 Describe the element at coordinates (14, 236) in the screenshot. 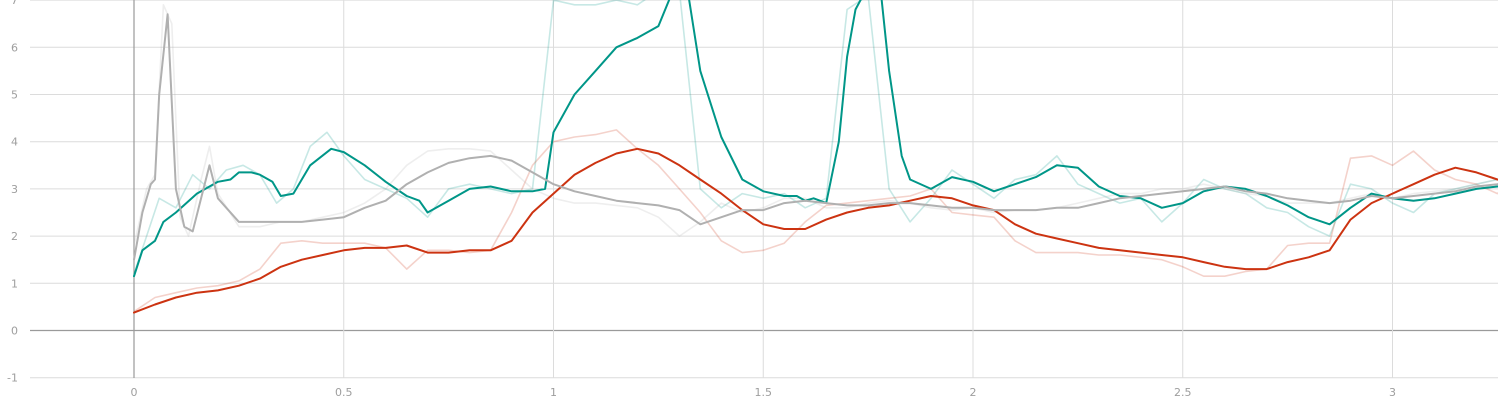

I see `y-tick-label: 2` at that location.